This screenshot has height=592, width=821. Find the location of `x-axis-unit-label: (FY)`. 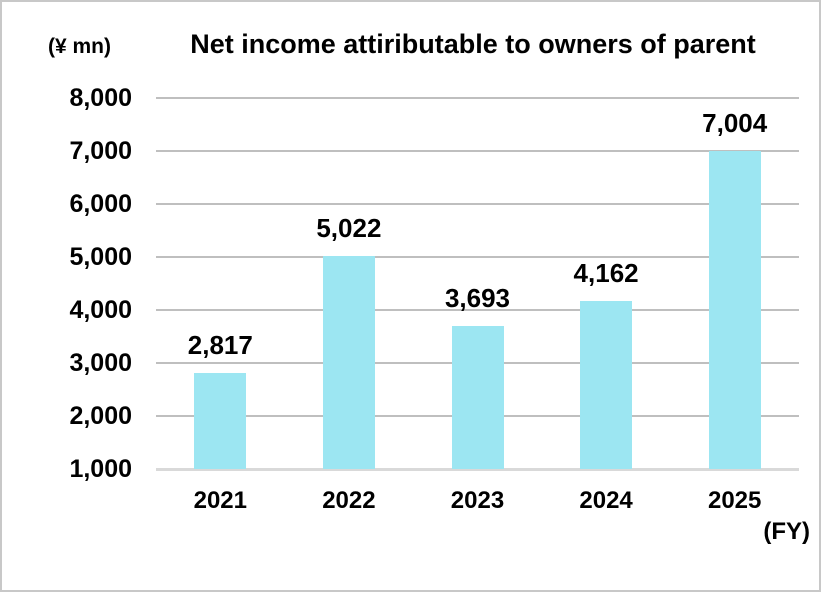

x-axis-unit-label: (FY) is located at coordinates (786, 531).